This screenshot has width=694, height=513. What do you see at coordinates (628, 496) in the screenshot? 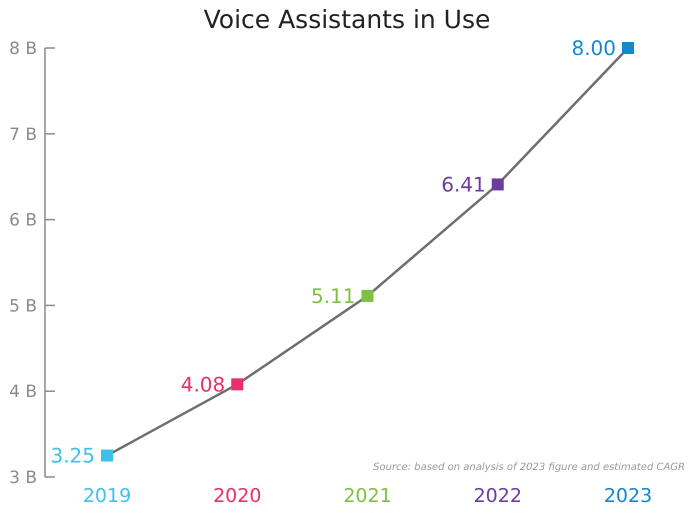
I see `x-tick-label: 2023` at bounding box center [628, 496].